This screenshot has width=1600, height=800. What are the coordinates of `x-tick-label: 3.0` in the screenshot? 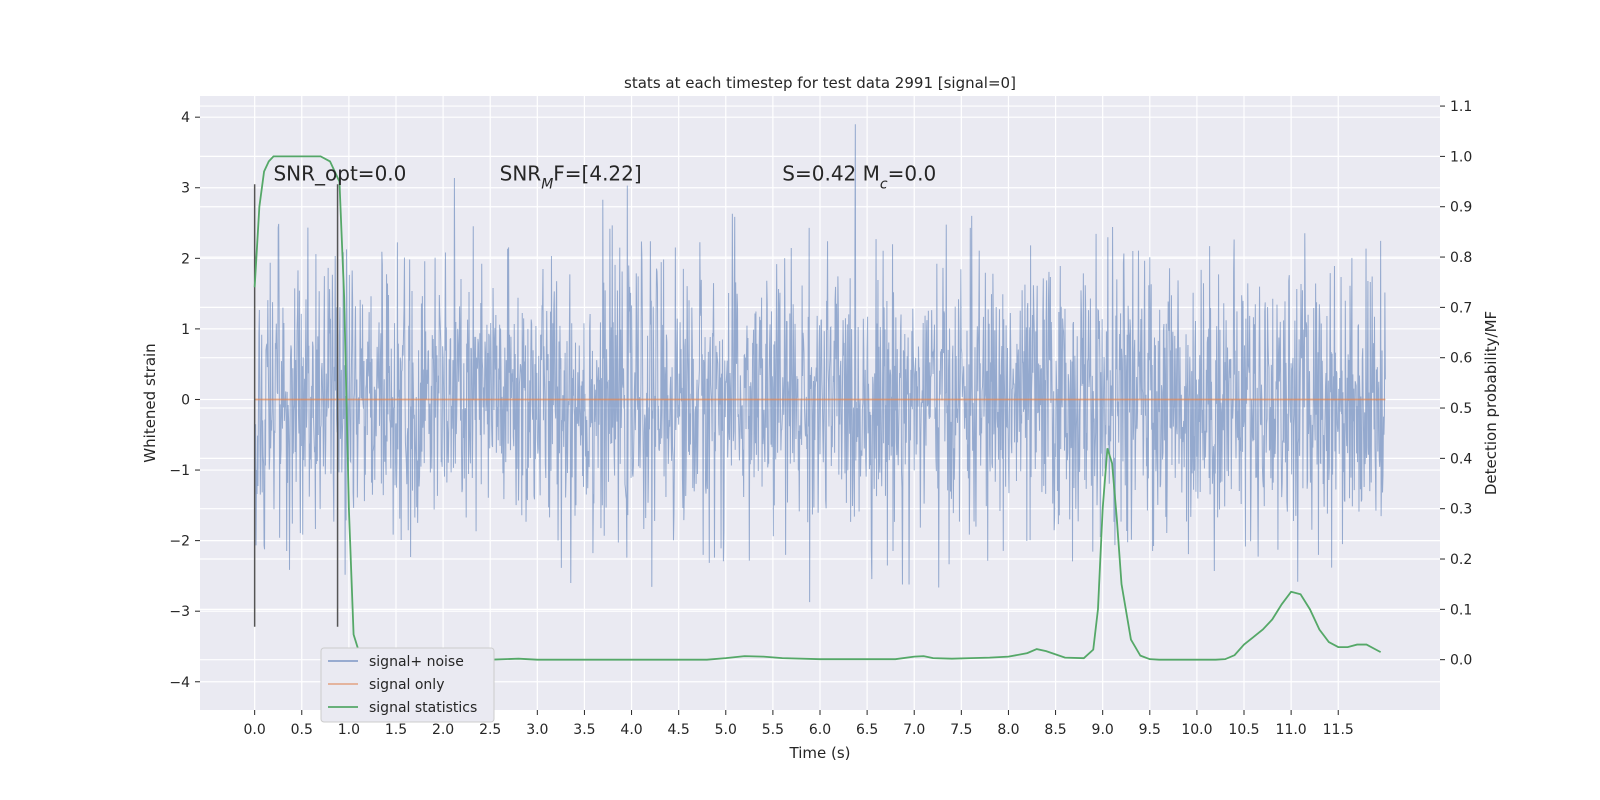 It's located at (537, 730).